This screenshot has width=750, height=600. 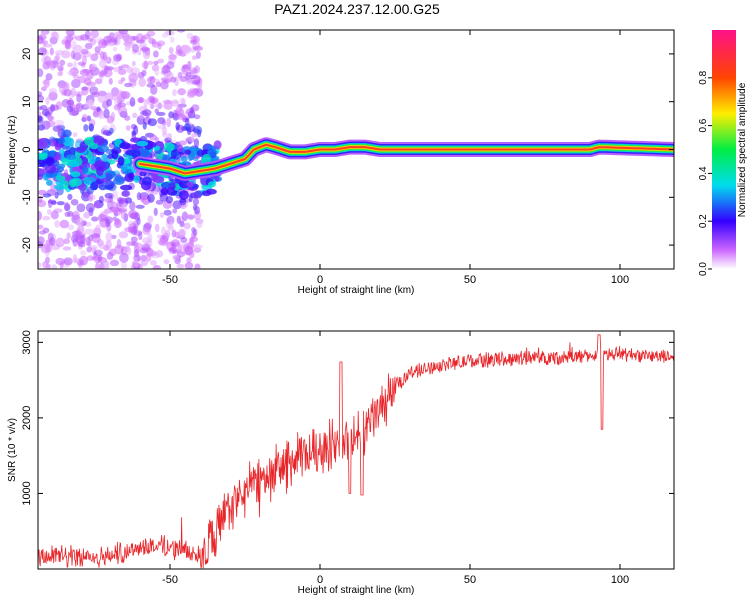 What do you see at coordinates (356, 290) in the screenshot?
I see `spectrogram-x-label: Height of straight line (km)` at bounding box center [356, 290].